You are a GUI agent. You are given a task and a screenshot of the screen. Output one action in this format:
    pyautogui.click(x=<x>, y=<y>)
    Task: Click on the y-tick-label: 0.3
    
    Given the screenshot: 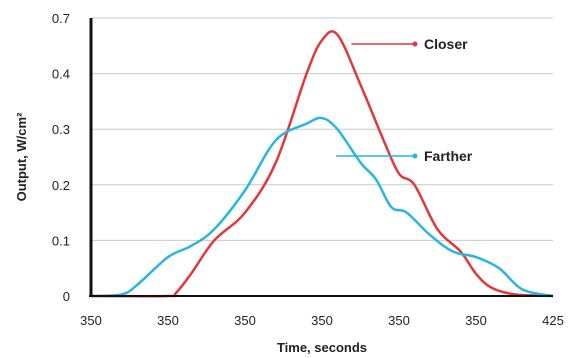 What is the action you would take?
    pyautogui.click(x=61, y=129)
    